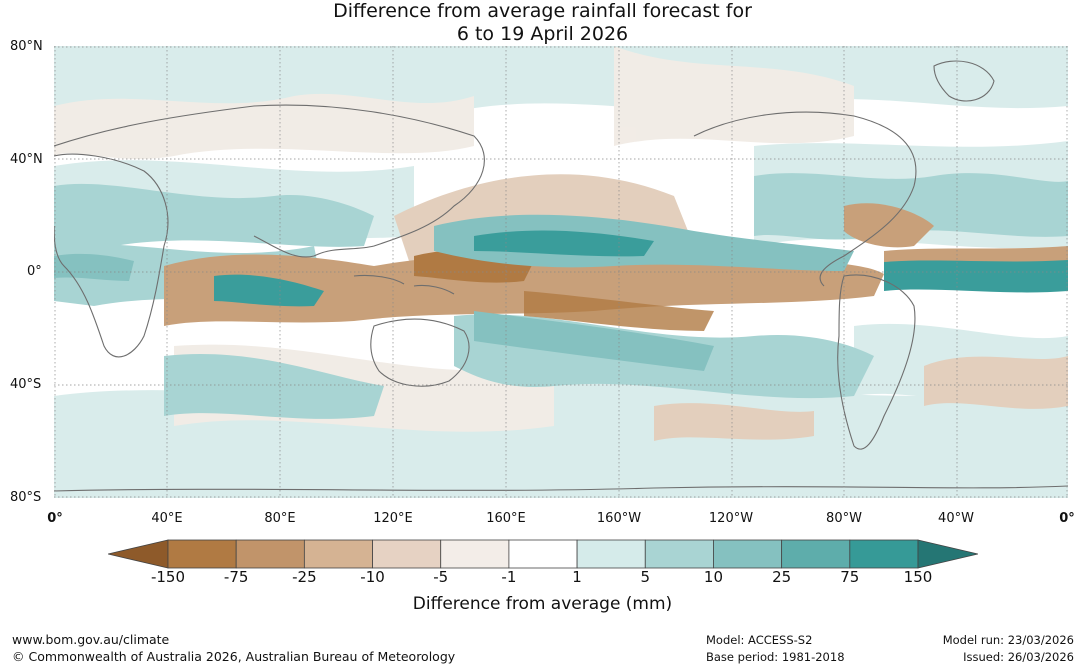 Image resolution: width=1085 pixels, height=667 pixels. What do you see at coordinates (34, 271) in the screenshot?
I see `lat-label-equator: 0°` at bounding box center [34, 271].